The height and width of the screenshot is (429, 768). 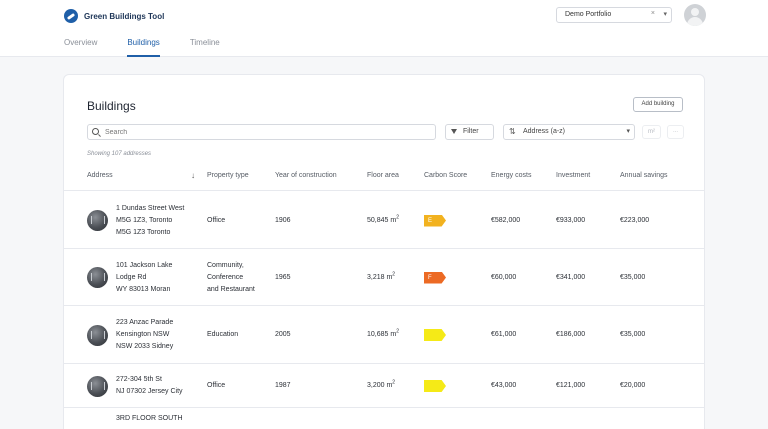 What do you see at coordinates (193, 175) in the screenshot?
I see `sort-arrow-icon: ↓` at bounding box center [193, 175].